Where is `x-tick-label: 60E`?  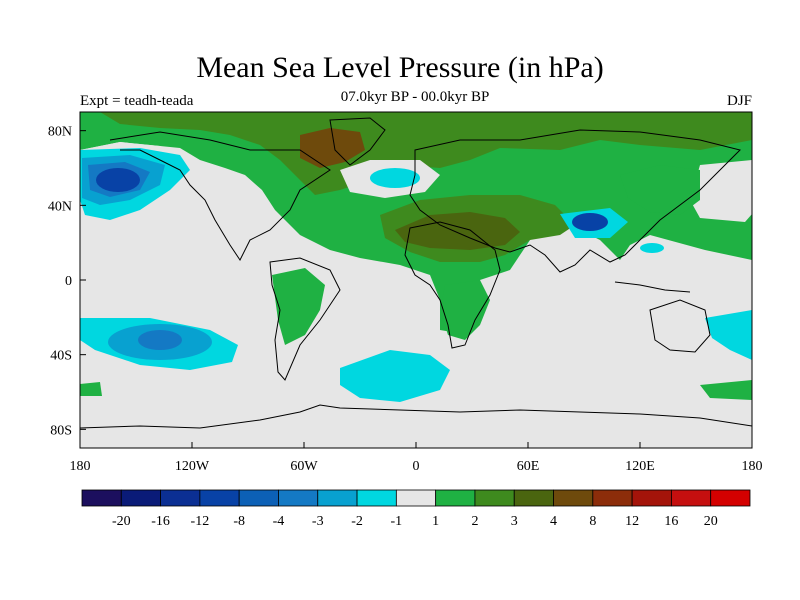
x-tick-label: 60E is located at coordinates (528, 466).